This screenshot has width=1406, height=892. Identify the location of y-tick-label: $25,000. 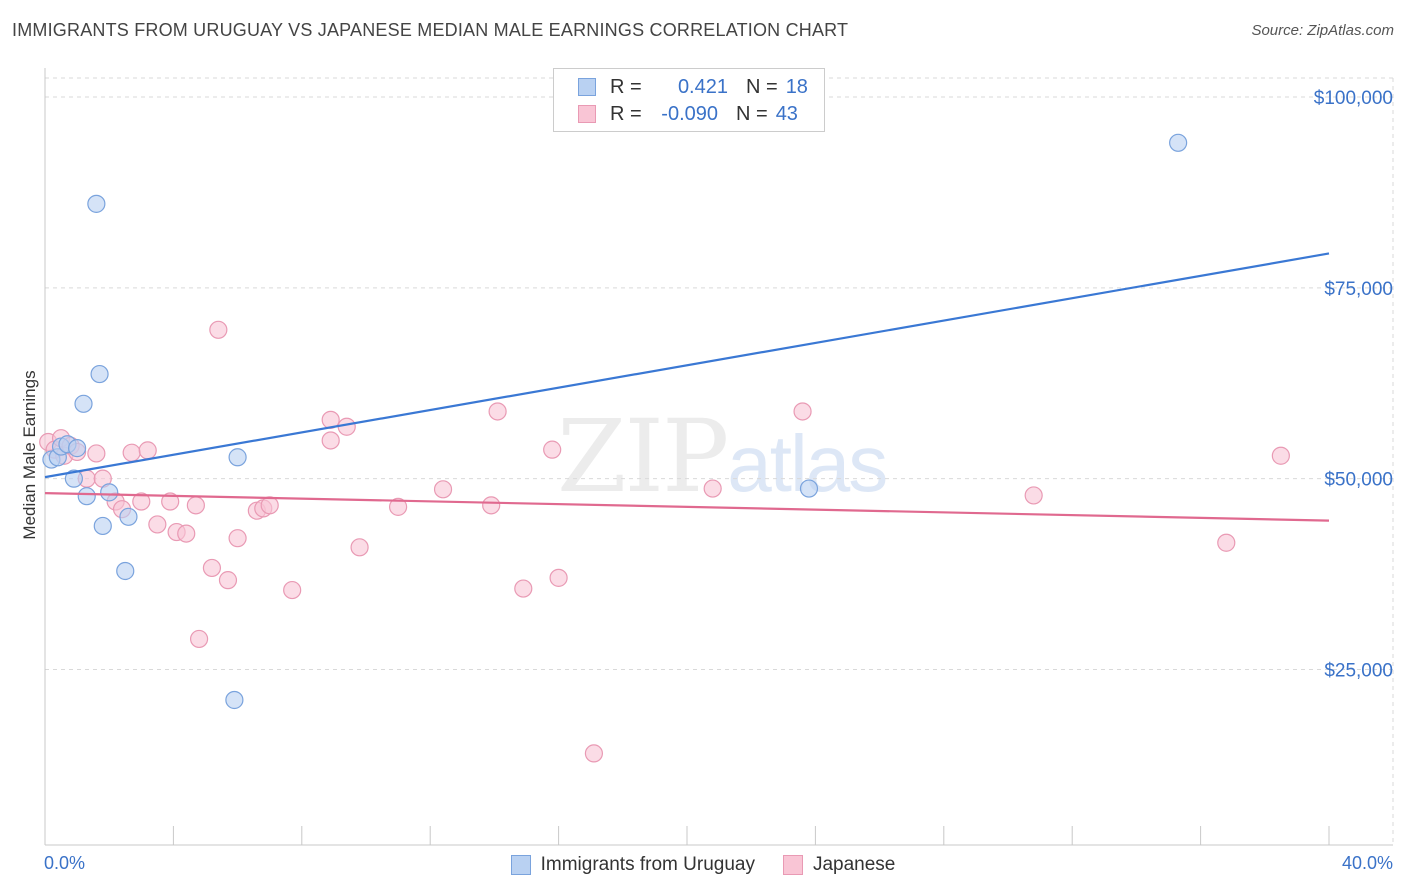
(1358, 670).